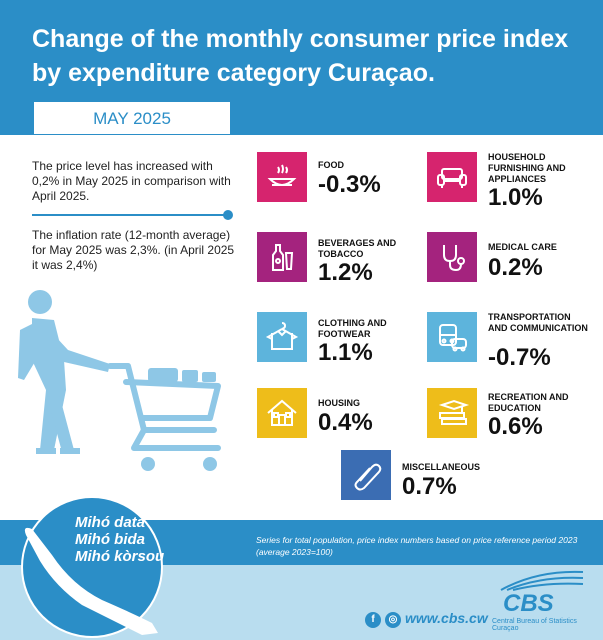  Describe the element at coordinates (119, 380) in the screenshot. I see `shopper-illustration` at that location.